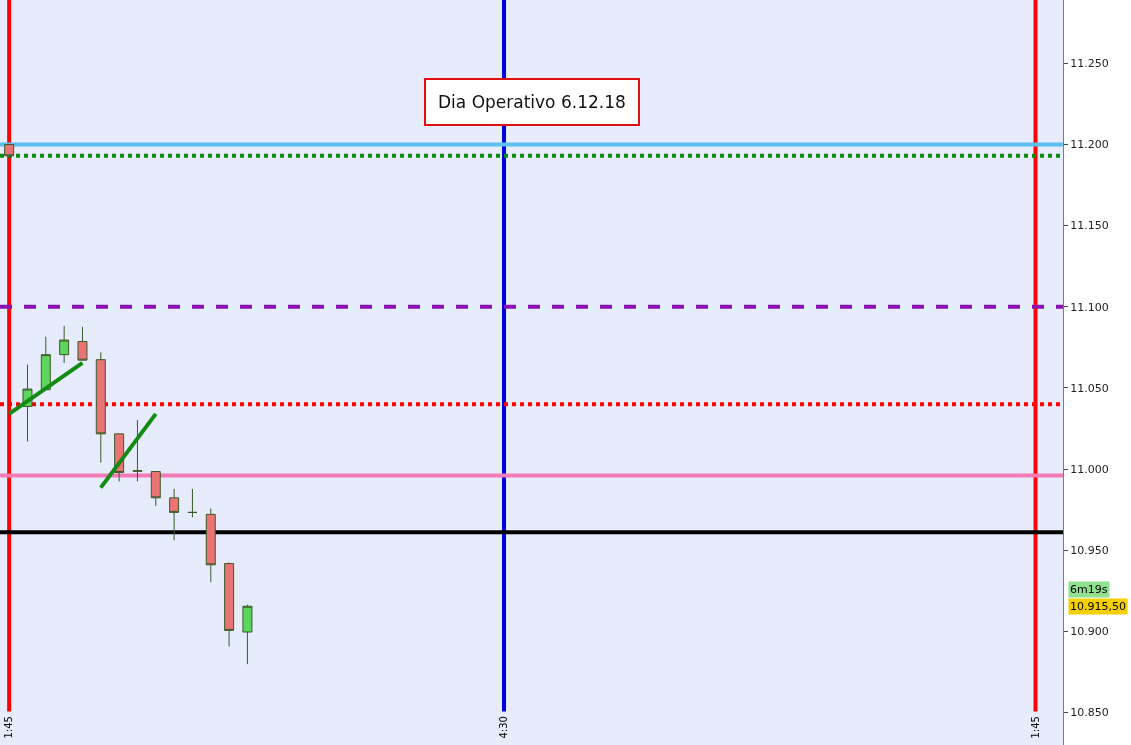  What do you see at coordinates (1089, 388) in the screenshot?
I see `y-tick-label: 11.050` at bounding box center [1089, 388].